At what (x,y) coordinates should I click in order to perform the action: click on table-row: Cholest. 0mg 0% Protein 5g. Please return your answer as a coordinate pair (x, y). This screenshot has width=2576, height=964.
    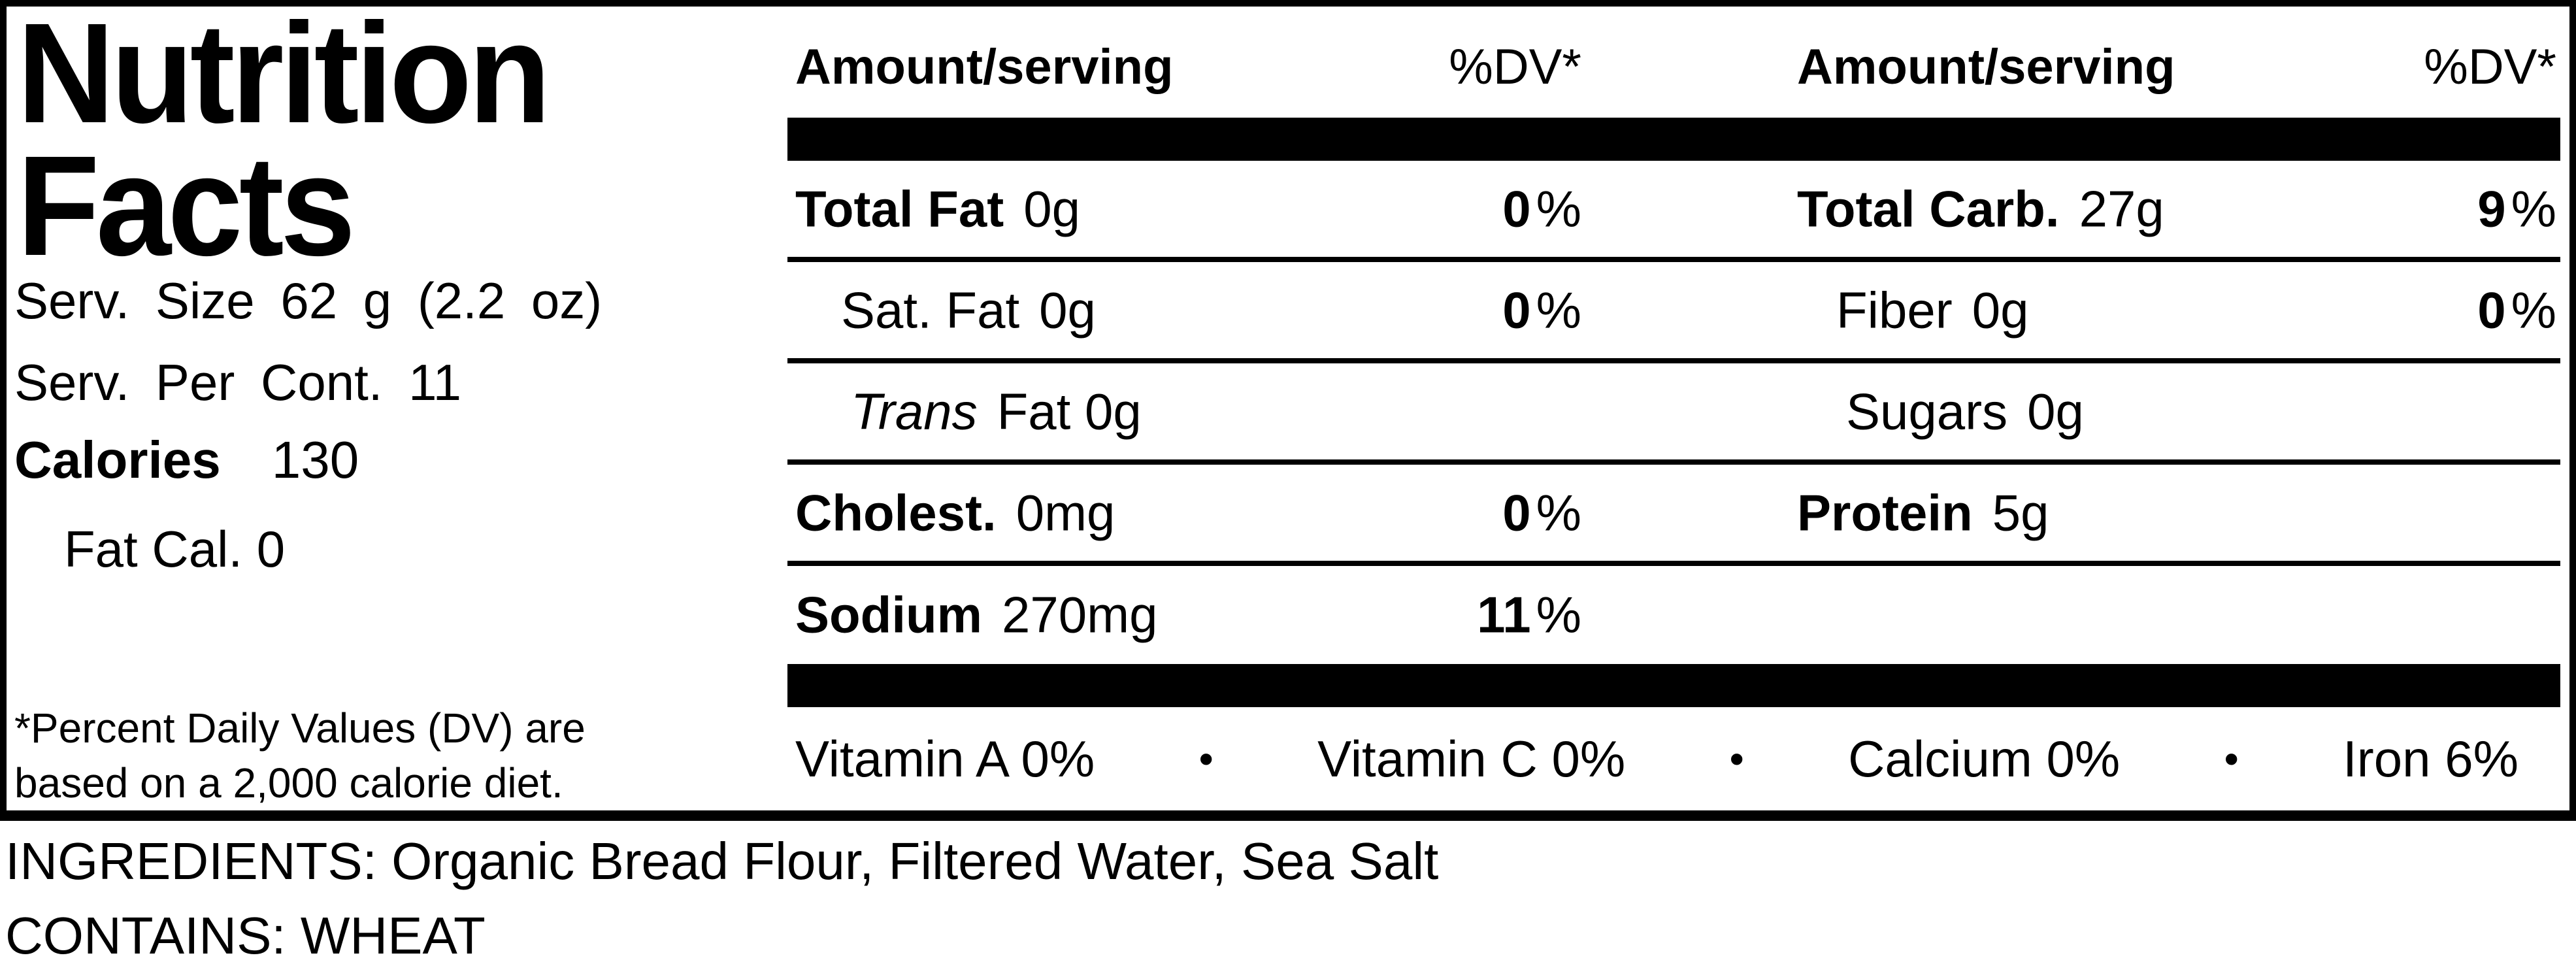
    Looking at the image, I should click on (1673, 515).